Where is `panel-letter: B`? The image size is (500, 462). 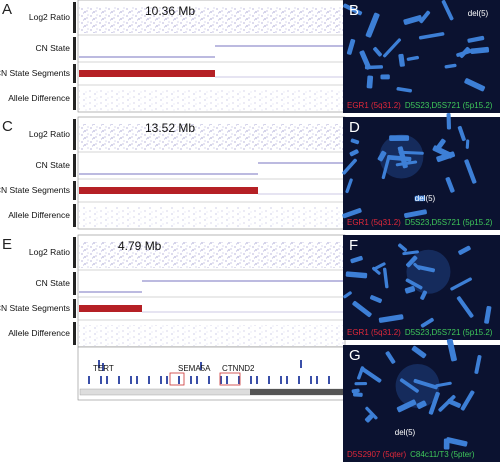 panel-letter: B is located at coordinates (354, 10).